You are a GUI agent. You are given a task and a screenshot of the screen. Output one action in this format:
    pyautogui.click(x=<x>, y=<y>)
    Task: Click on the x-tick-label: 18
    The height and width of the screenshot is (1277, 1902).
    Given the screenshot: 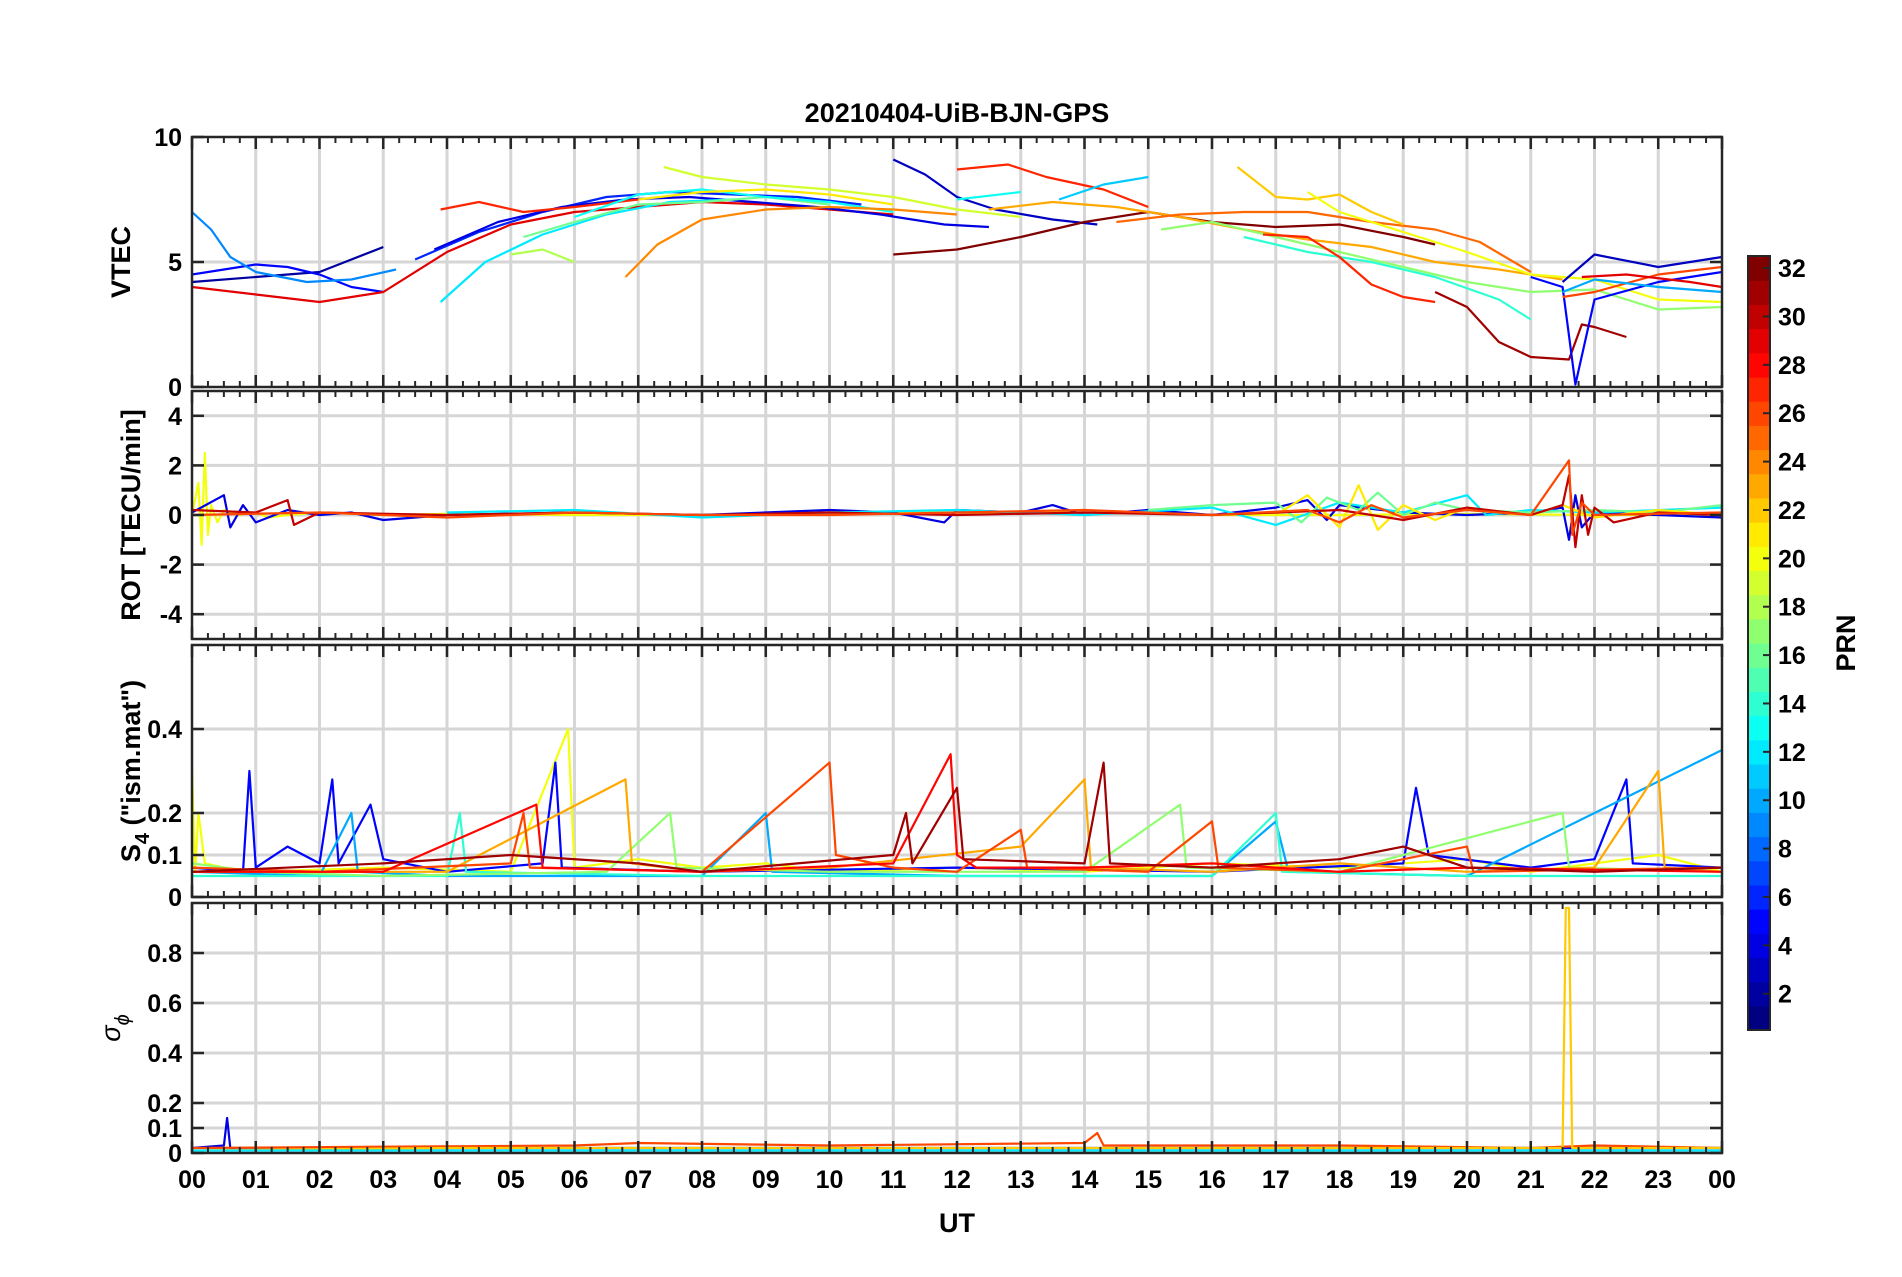 What is the action you would take?
    pyautogui.click(x=1340, y=1180)
    